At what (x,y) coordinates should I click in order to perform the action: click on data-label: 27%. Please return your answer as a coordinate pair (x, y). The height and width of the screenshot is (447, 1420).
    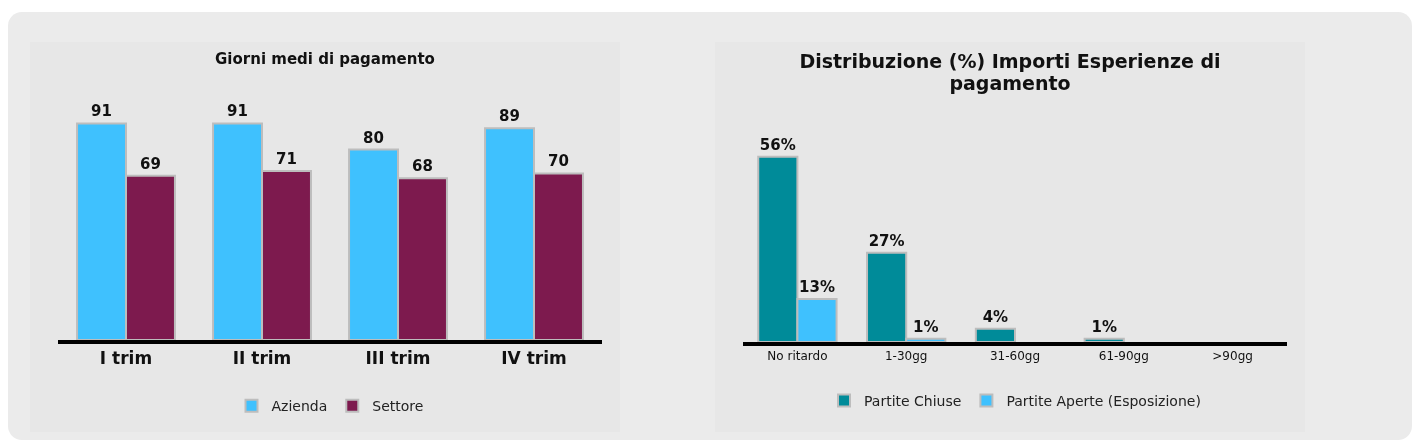
    Looking at the image, I should click on (886, 240).